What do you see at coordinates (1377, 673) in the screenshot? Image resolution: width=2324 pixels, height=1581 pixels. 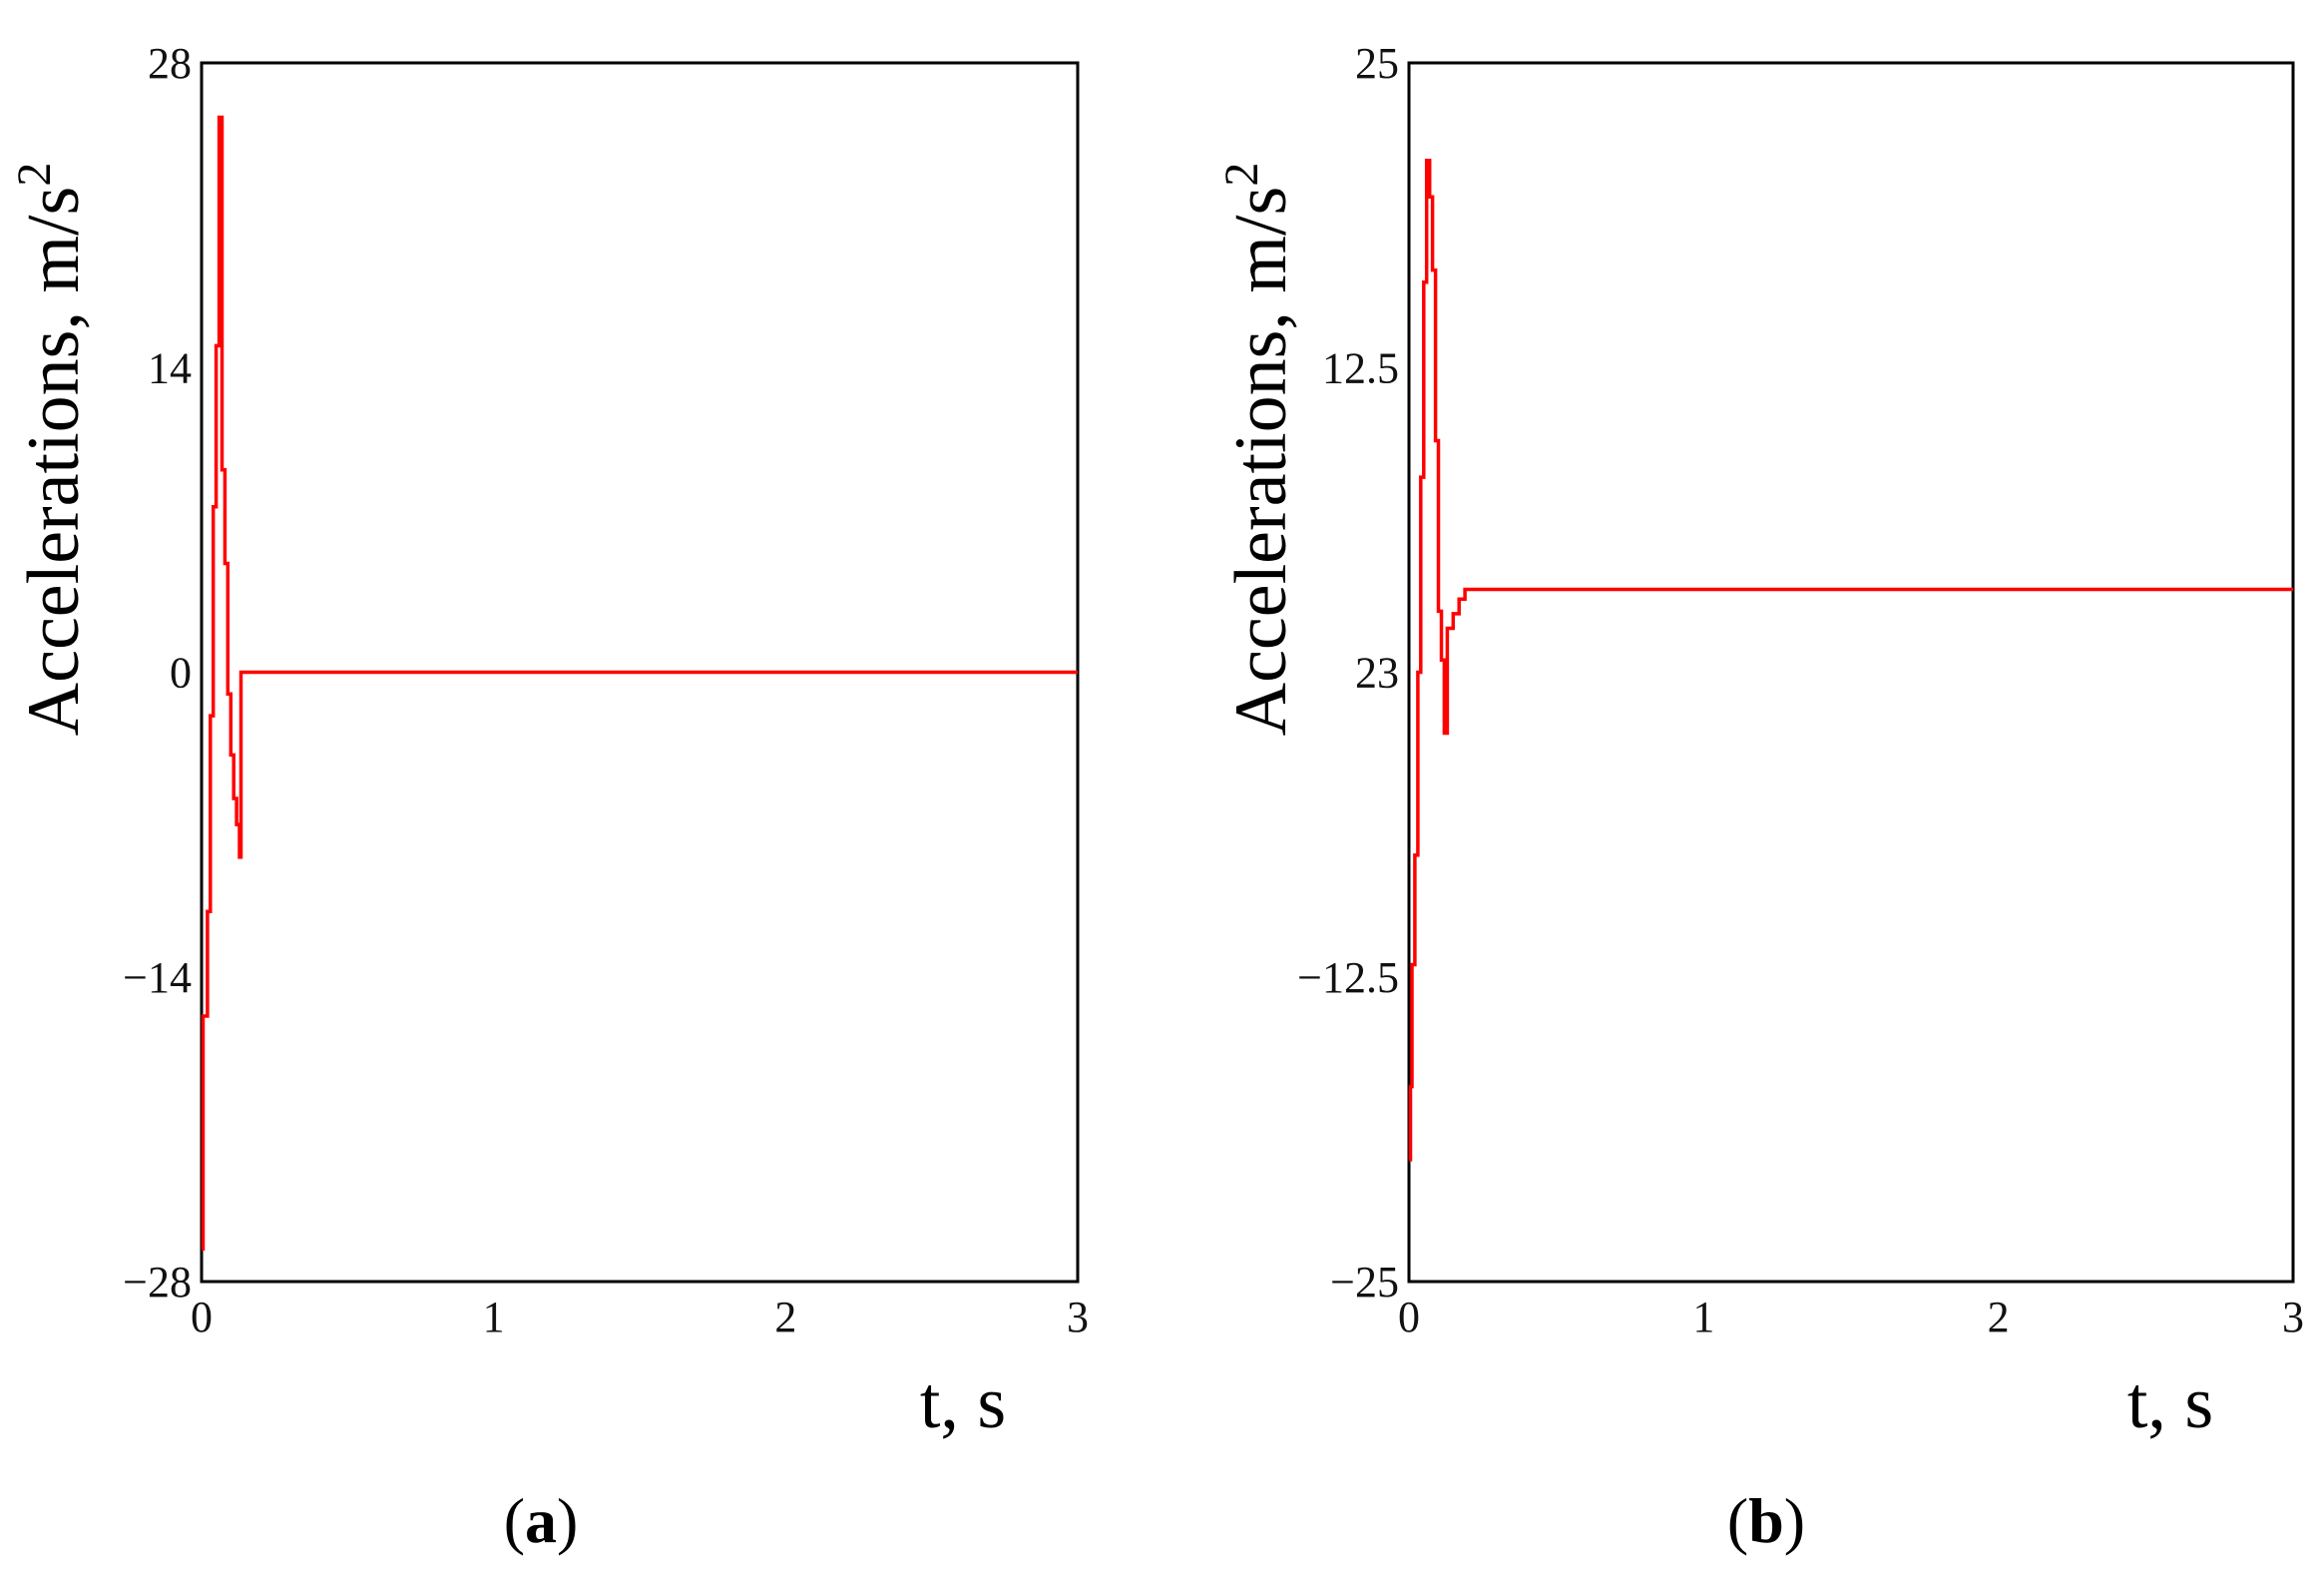 I see `y-tick-label: 23` at bounding box center [1377, 673].